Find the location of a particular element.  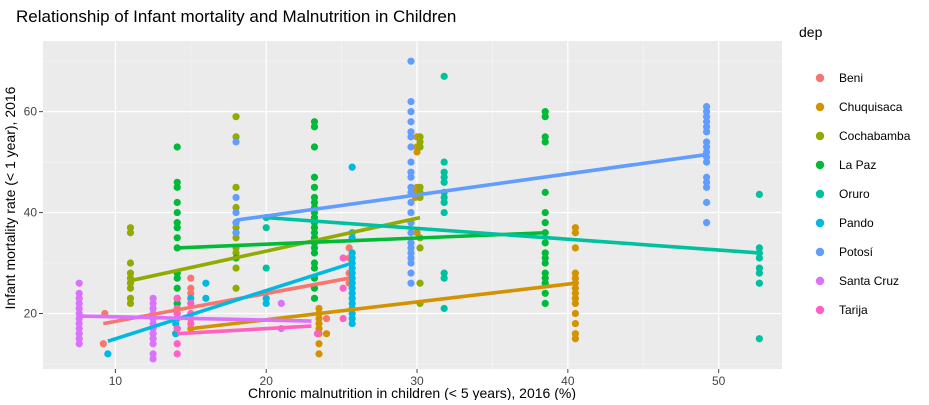

x-axis-ticks: 10 20 30 40 50 is located at coordinates (417, 378).